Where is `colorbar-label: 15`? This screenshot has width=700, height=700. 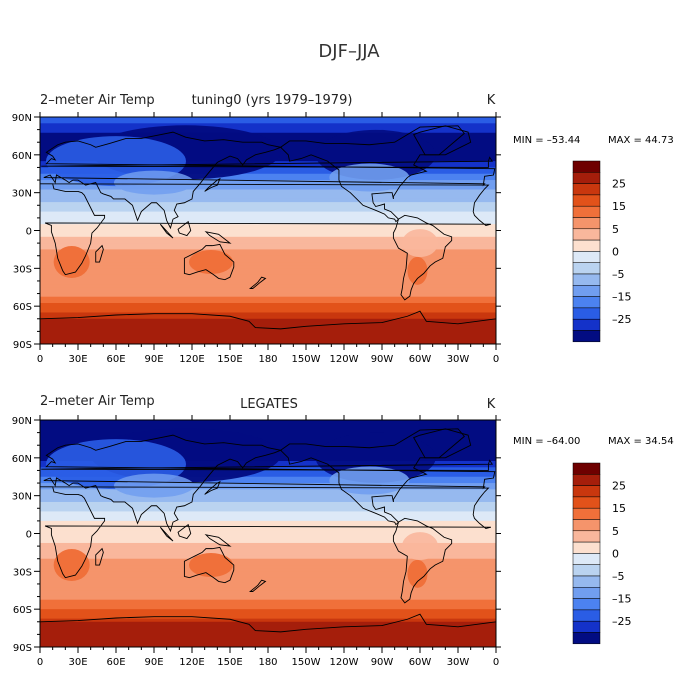 colorbar-label: 15 is located at coordinates (619, 206).